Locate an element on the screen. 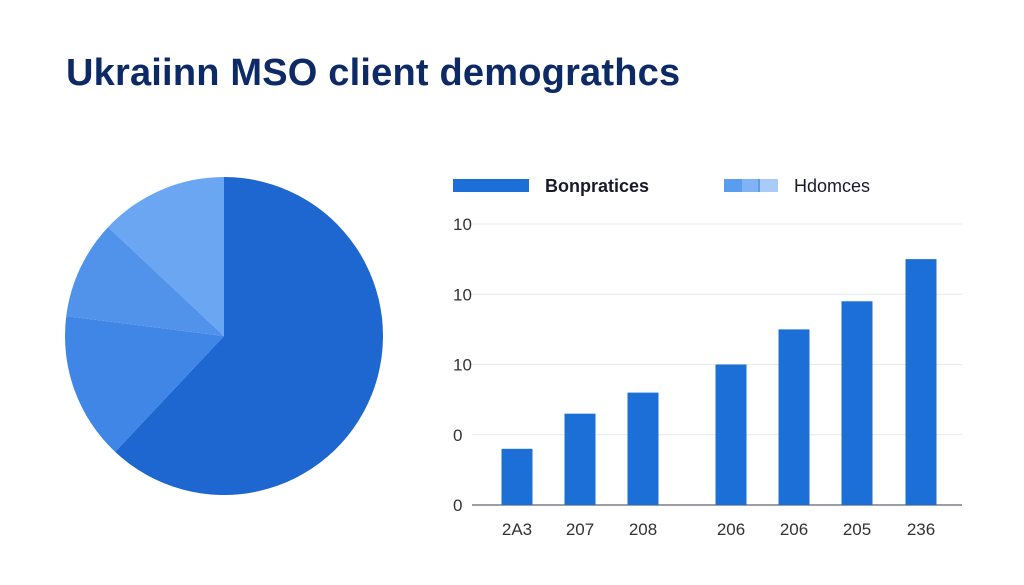  x-tick-label: 207 is located at coordinates (580, 529).